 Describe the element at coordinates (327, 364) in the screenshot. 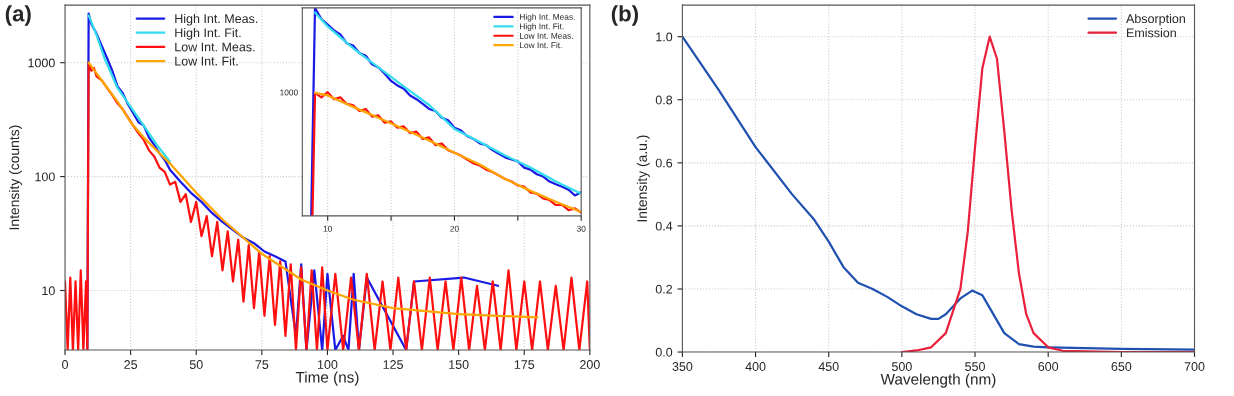

I see `x-tick-label: 100` at that location.